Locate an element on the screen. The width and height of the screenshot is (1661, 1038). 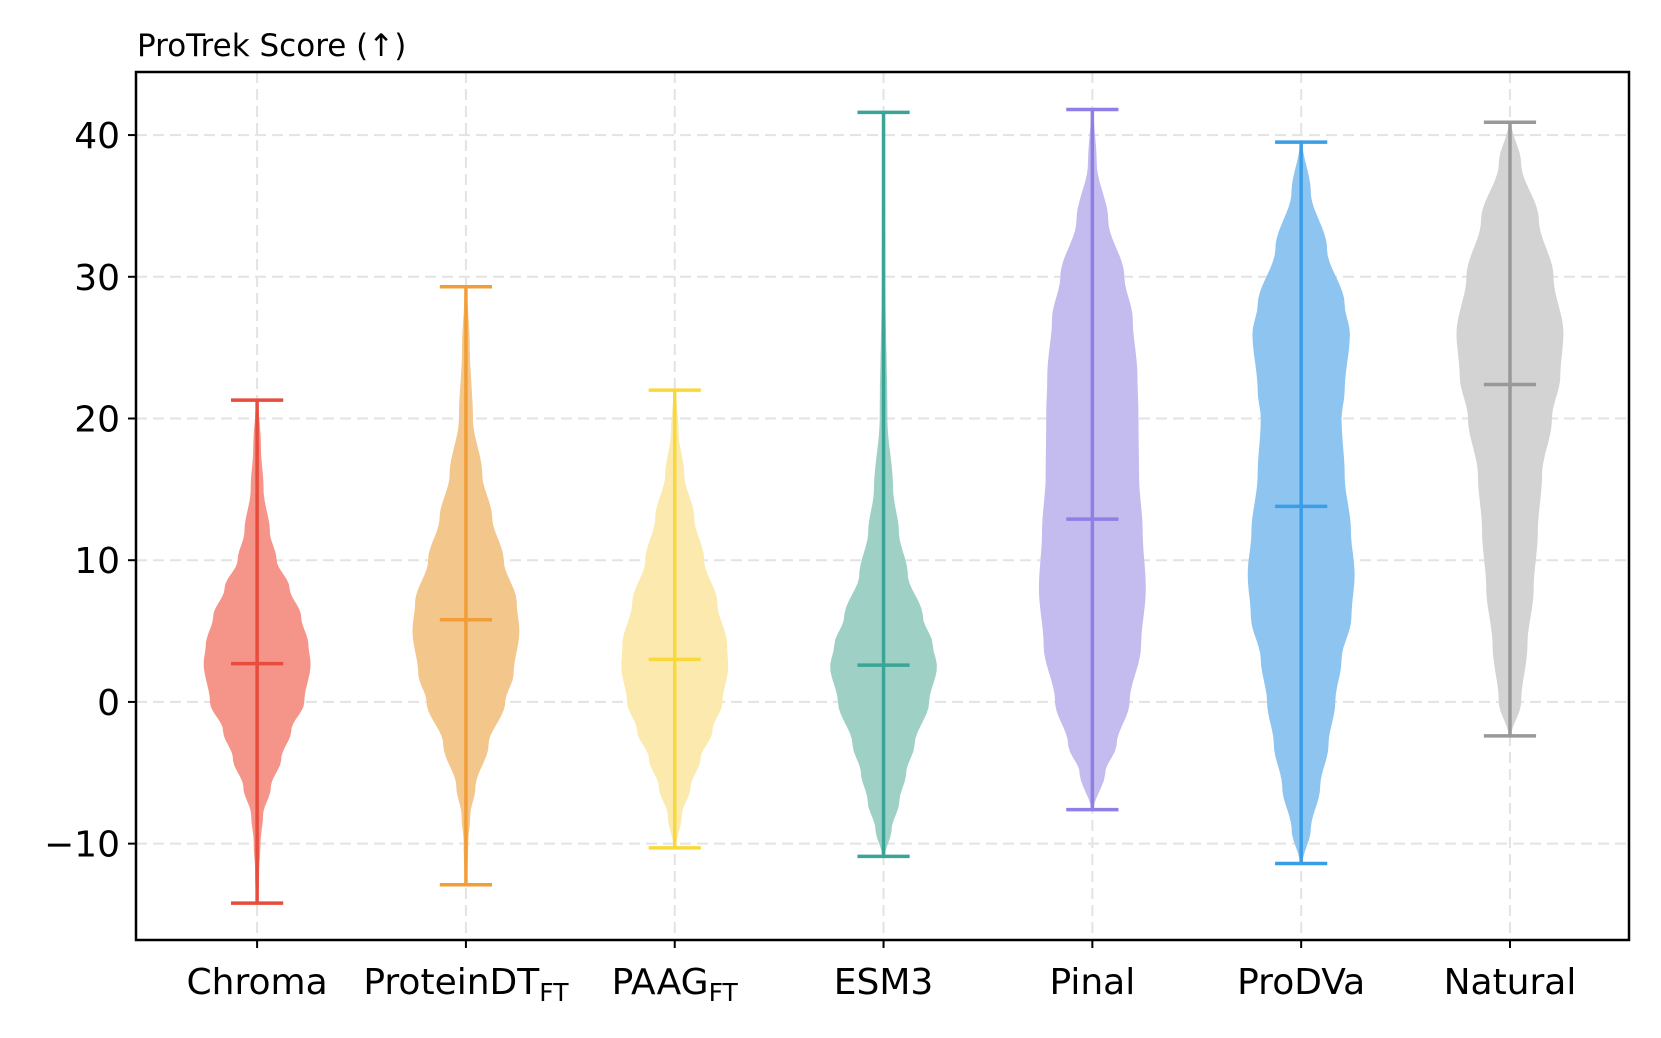
violin-prodva is located at coordinates (1301, 503).